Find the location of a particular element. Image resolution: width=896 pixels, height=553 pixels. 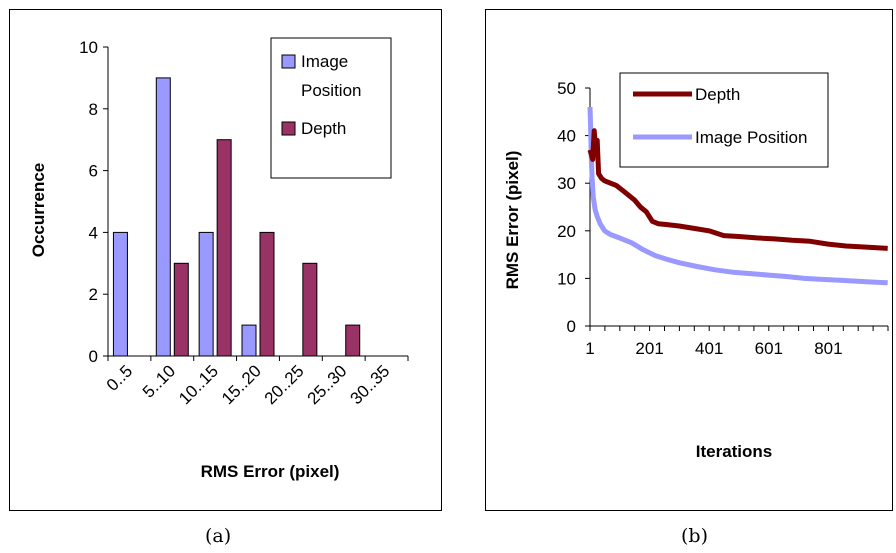

x-tick-label: 401 is located at coordinates (709, 348).